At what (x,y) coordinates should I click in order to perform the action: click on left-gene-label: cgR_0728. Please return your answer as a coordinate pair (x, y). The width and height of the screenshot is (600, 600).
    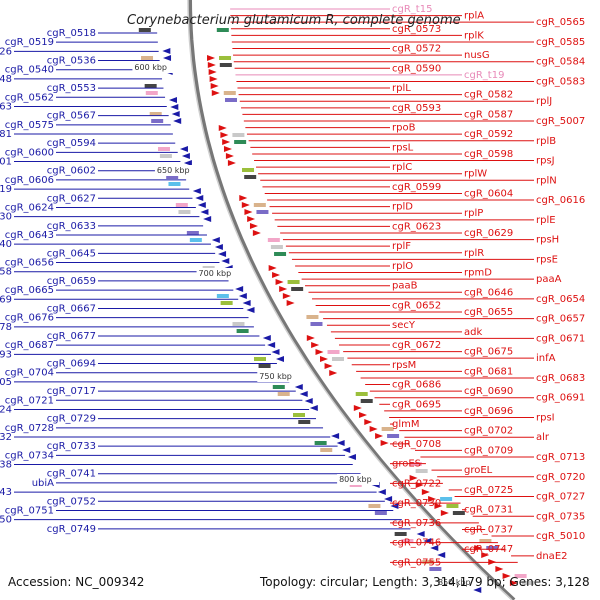
    Looking at the image, I should click on (29, 428).